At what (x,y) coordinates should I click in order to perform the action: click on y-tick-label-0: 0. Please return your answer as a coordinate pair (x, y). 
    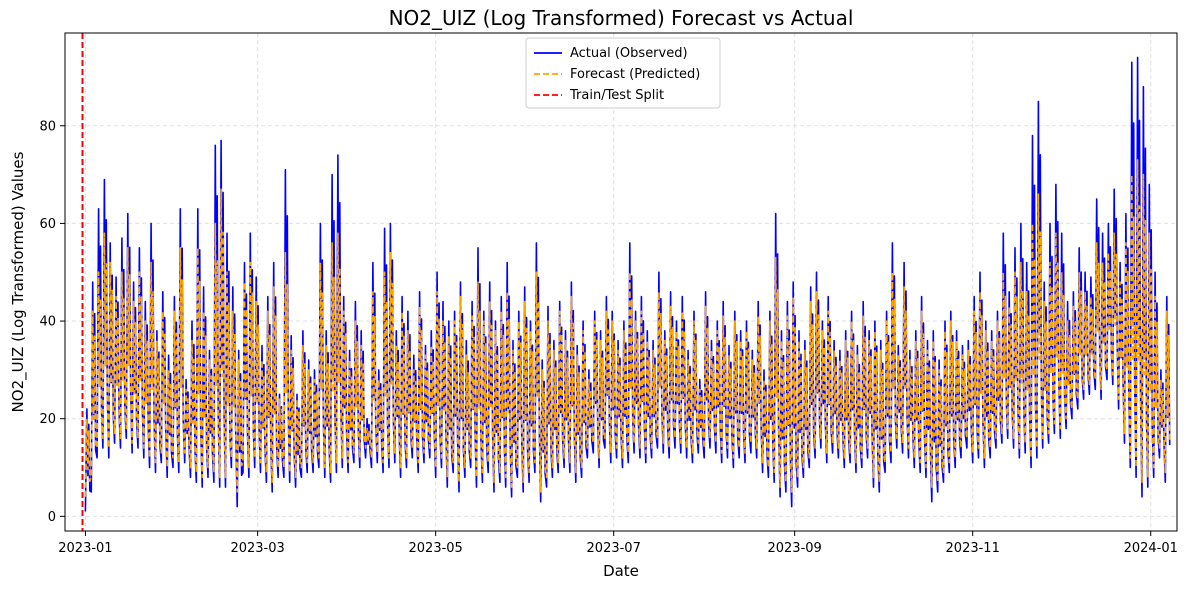
    Looking at the image, I should click on (52, 517).